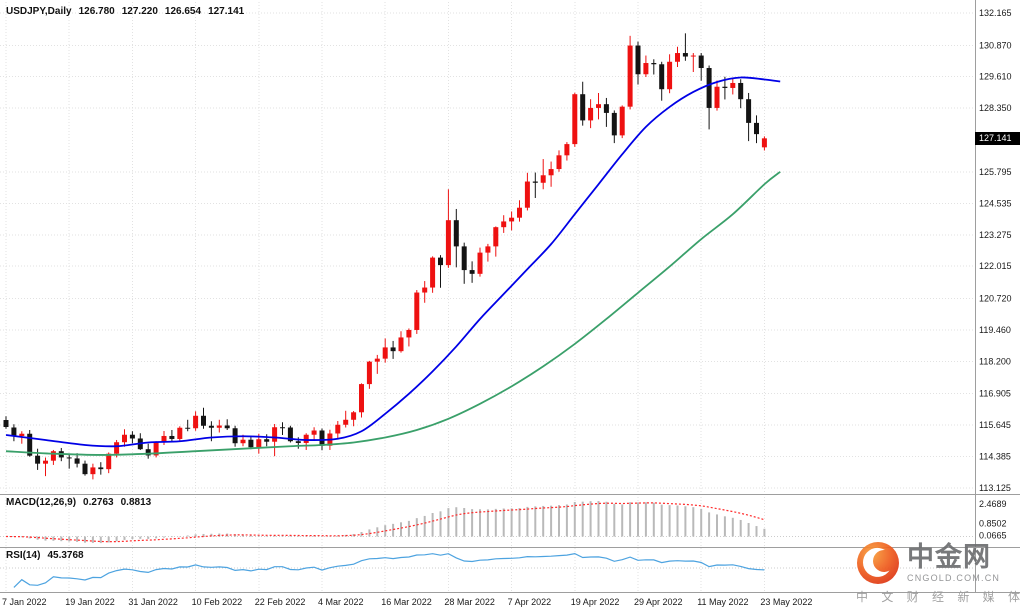 The image size is (1020, 616). What do you see at coordinates (786, 602) in the screenshot?
I see `date-axis-label: 23 May 2022` at bounding box center [786, 602].